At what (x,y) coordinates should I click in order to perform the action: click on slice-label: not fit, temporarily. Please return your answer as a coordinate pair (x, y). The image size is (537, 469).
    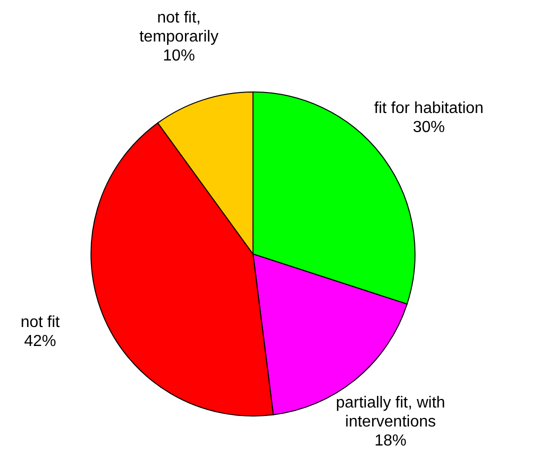
    Looking at the image, I should click on (178, 26).